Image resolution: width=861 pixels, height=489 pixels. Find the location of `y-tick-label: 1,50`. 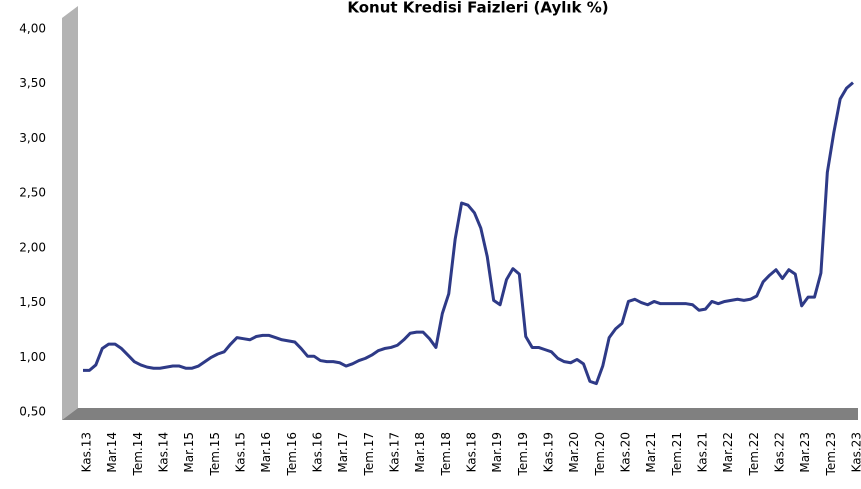

y-tick-label: 1,50 is located at coordinates (32, 302).